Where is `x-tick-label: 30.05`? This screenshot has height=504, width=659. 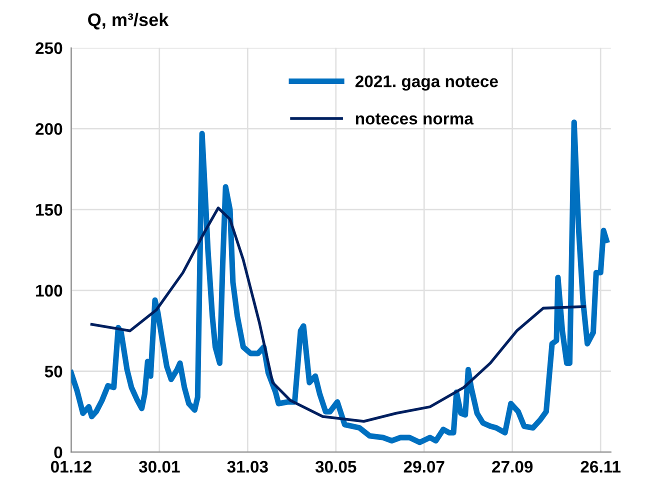 x-tick-label: 30.05 is located at coordinates (335, 466).